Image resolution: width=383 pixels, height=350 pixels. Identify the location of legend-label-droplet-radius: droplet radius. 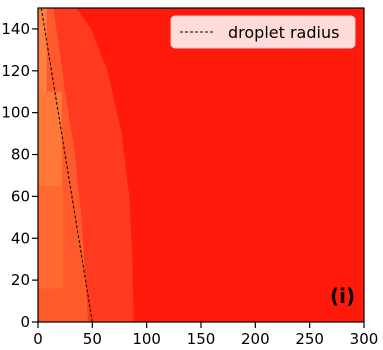
(283, 32).